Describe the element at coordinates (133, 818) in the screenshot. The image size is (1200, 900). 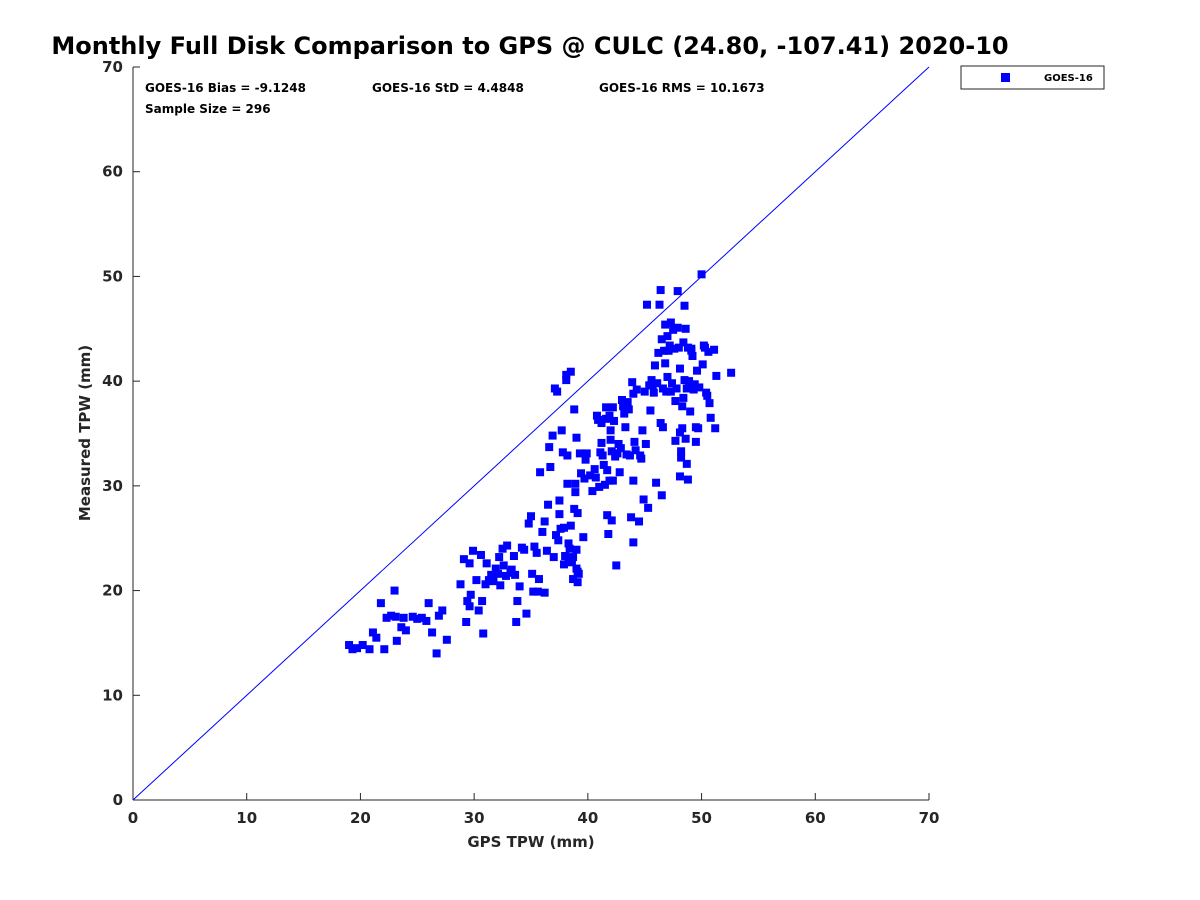
I see `x-tick-label: 0` at that location.